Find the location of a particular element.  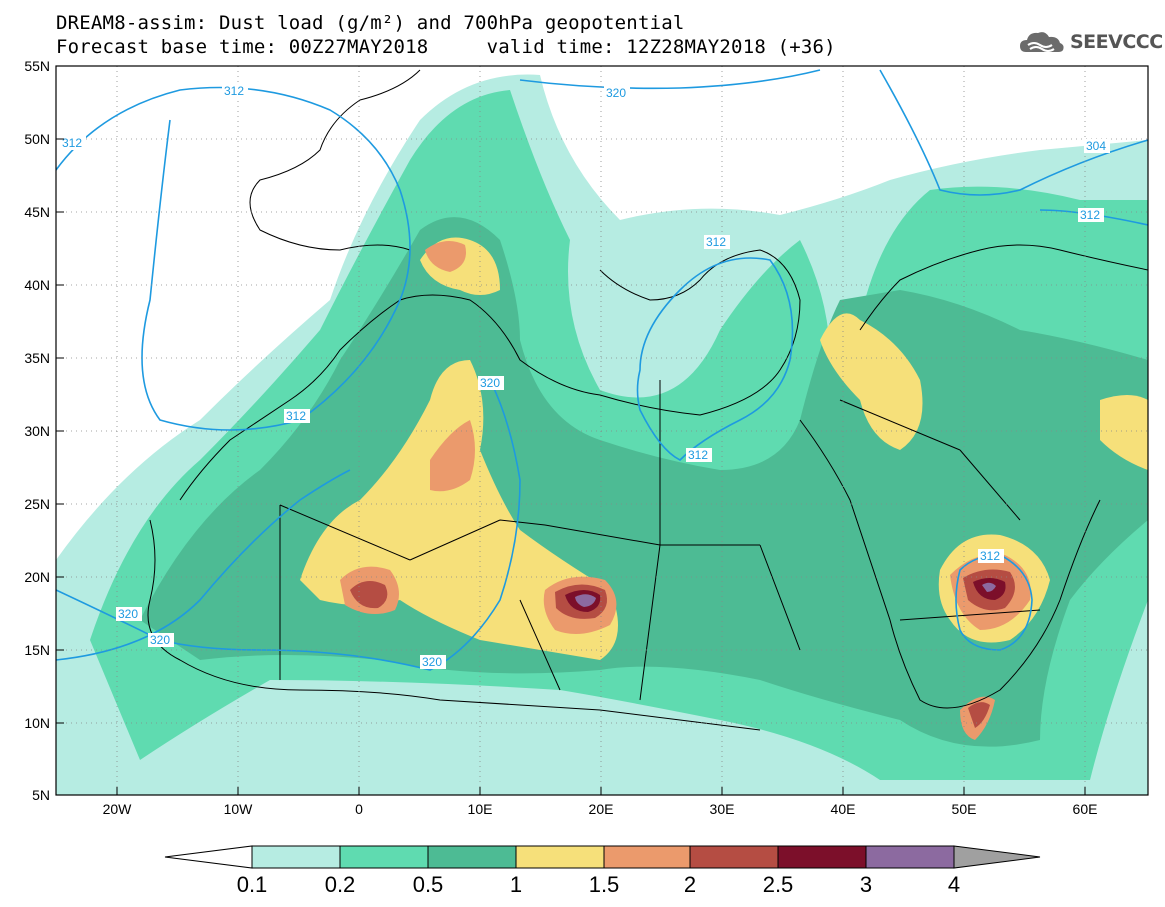

colorbar-label: 4 is located at coordinates (954, 884).